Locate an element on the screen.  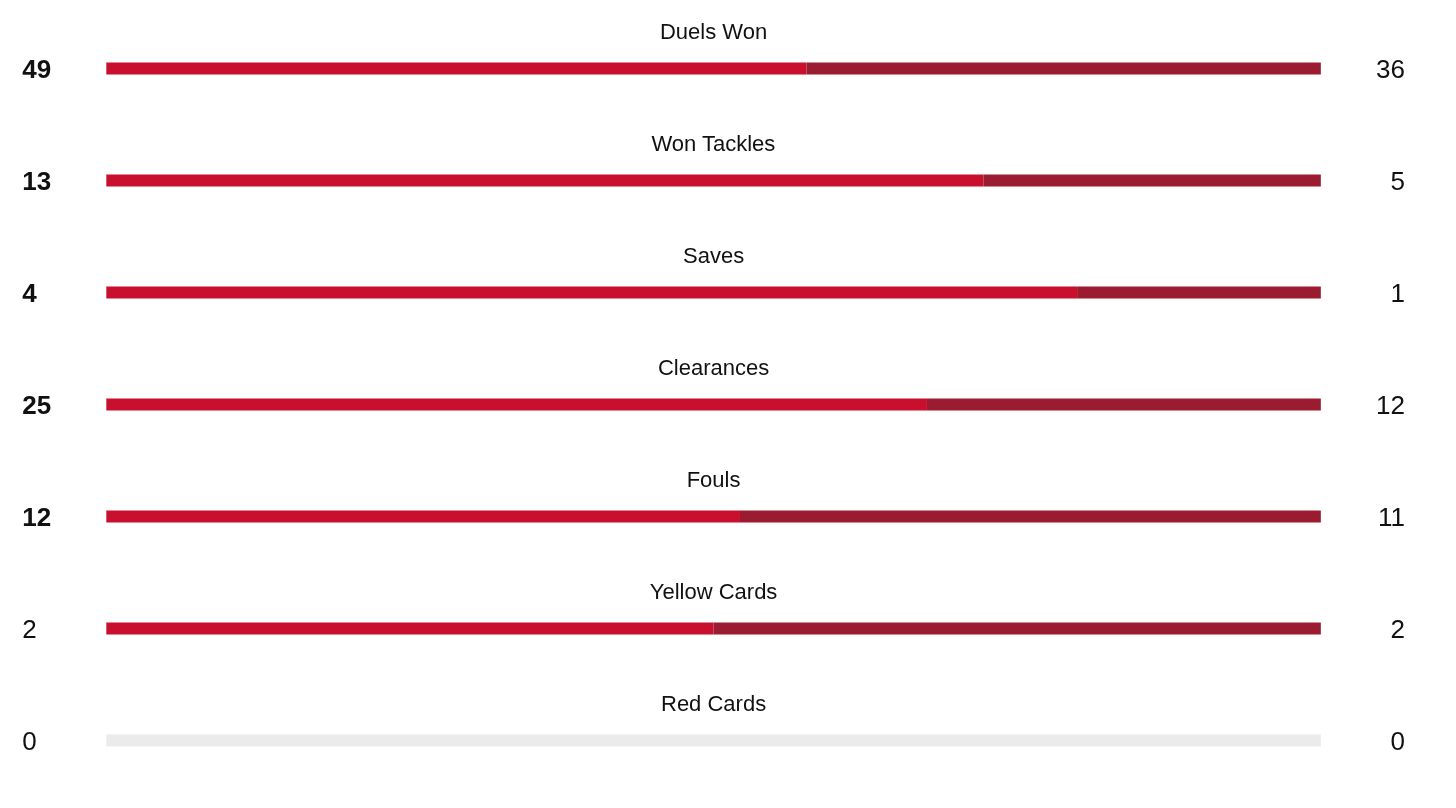
category-label: Fouls is located at coordinates (713, 479).